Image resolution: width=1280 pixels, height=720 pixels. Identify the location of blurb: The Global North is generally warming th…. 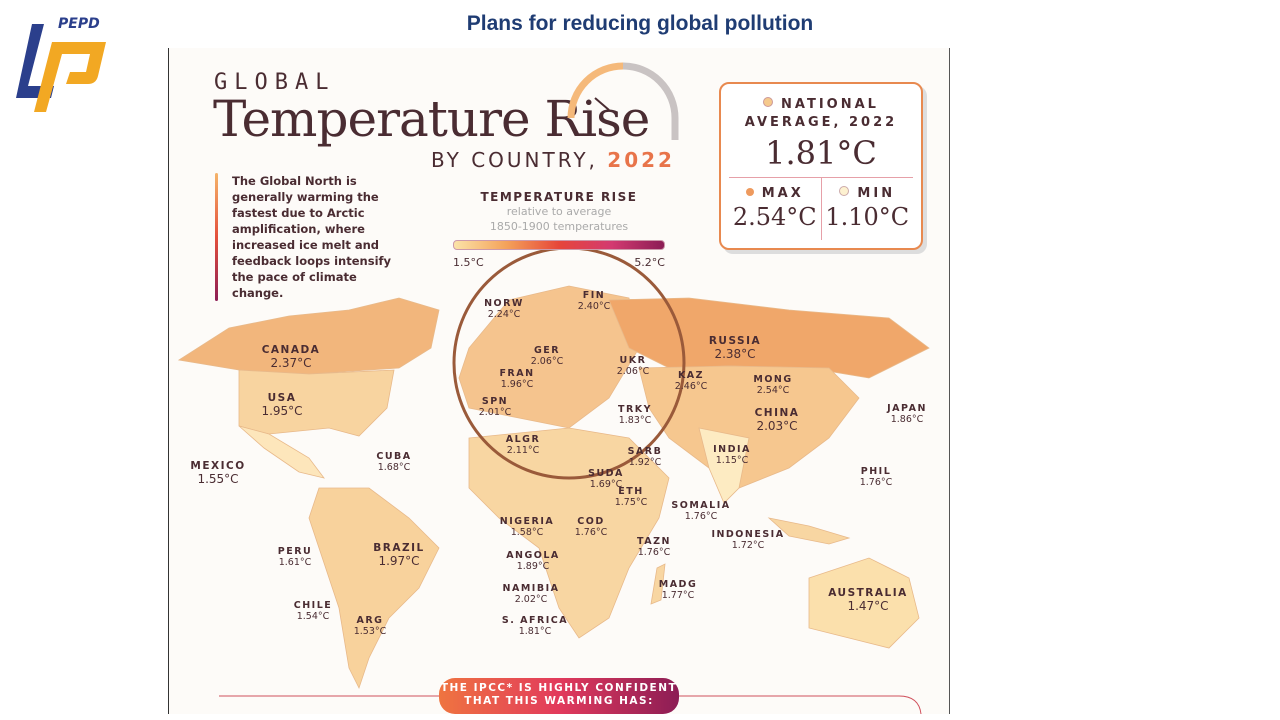
(313, 237).